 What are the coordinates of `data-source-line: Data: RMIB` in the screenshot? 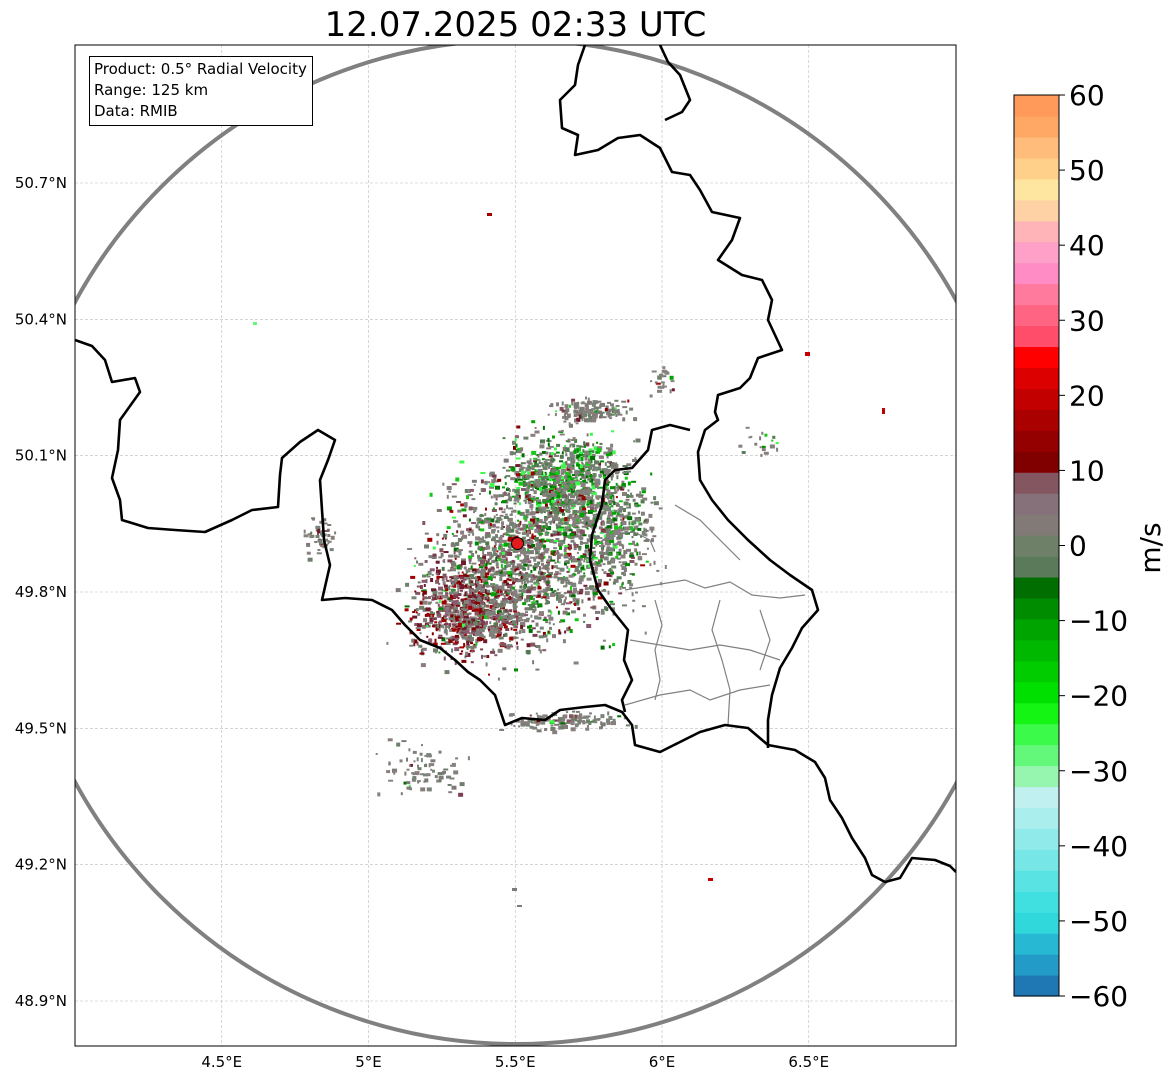 It's located at (136, 111).